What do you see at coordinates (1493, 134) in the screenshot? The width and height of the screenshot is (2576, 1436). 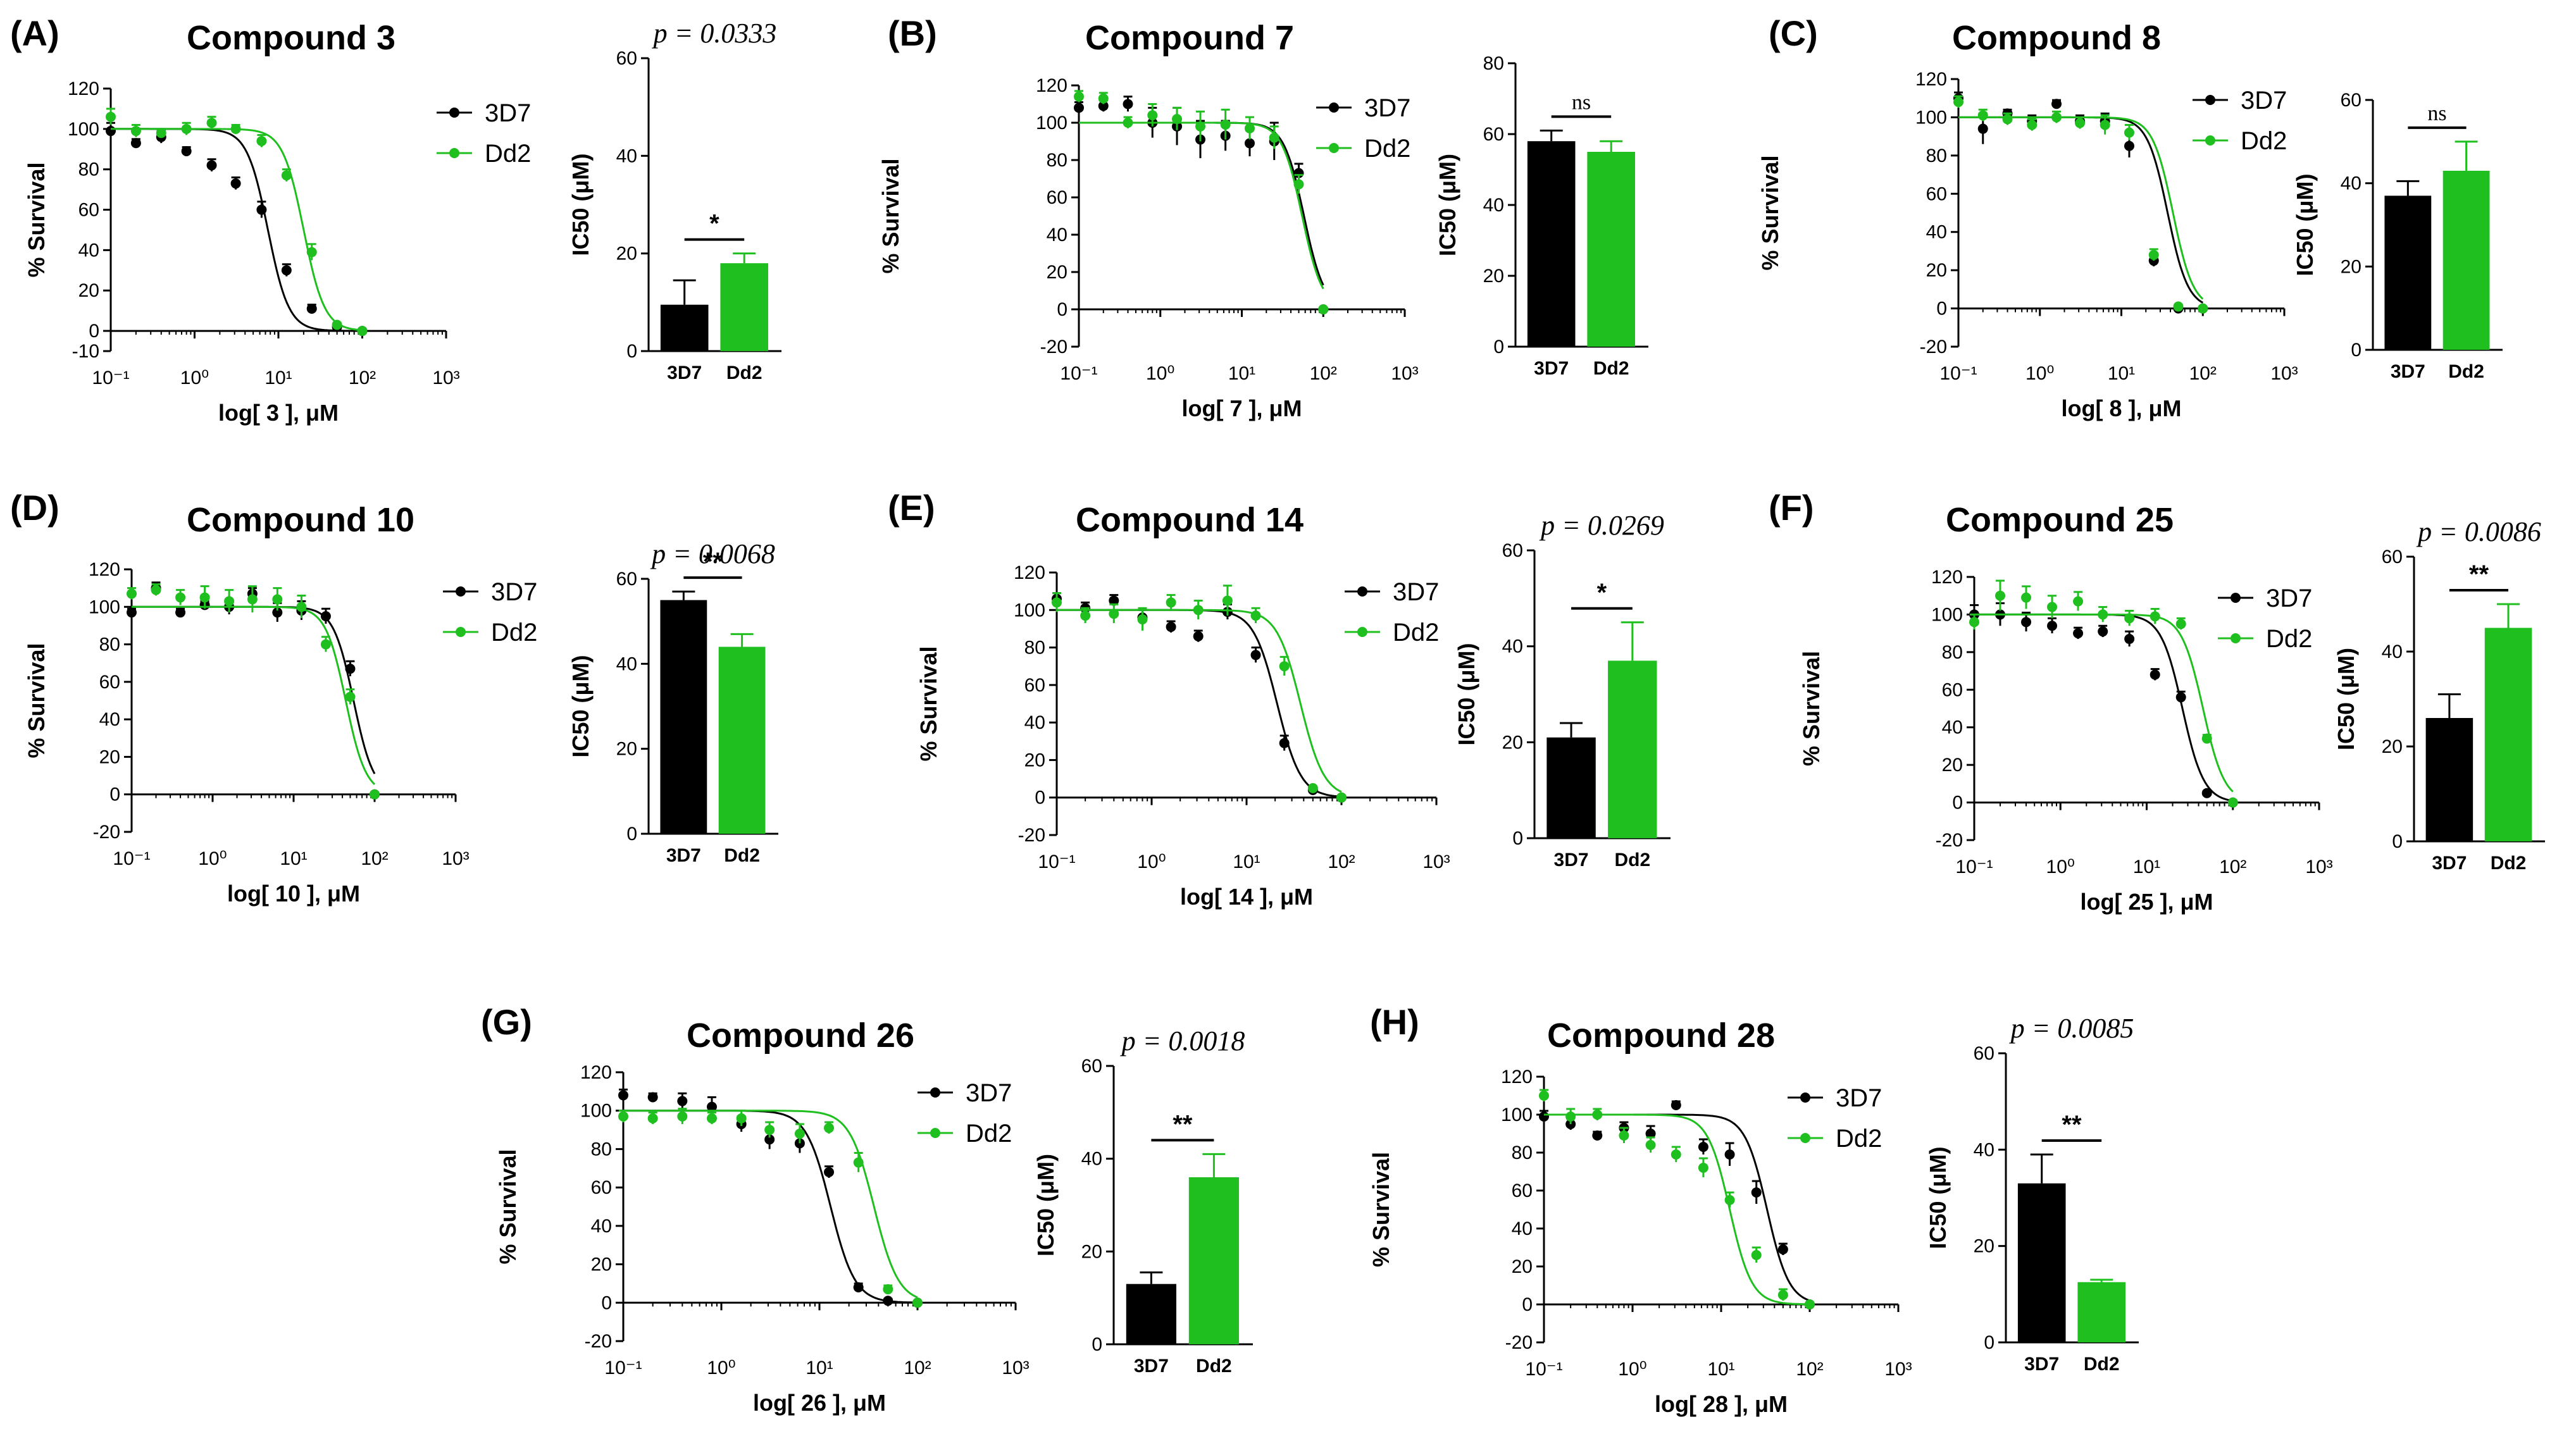 I see `bar-y-tick-label: 60` at bounding box center [1493, 134].